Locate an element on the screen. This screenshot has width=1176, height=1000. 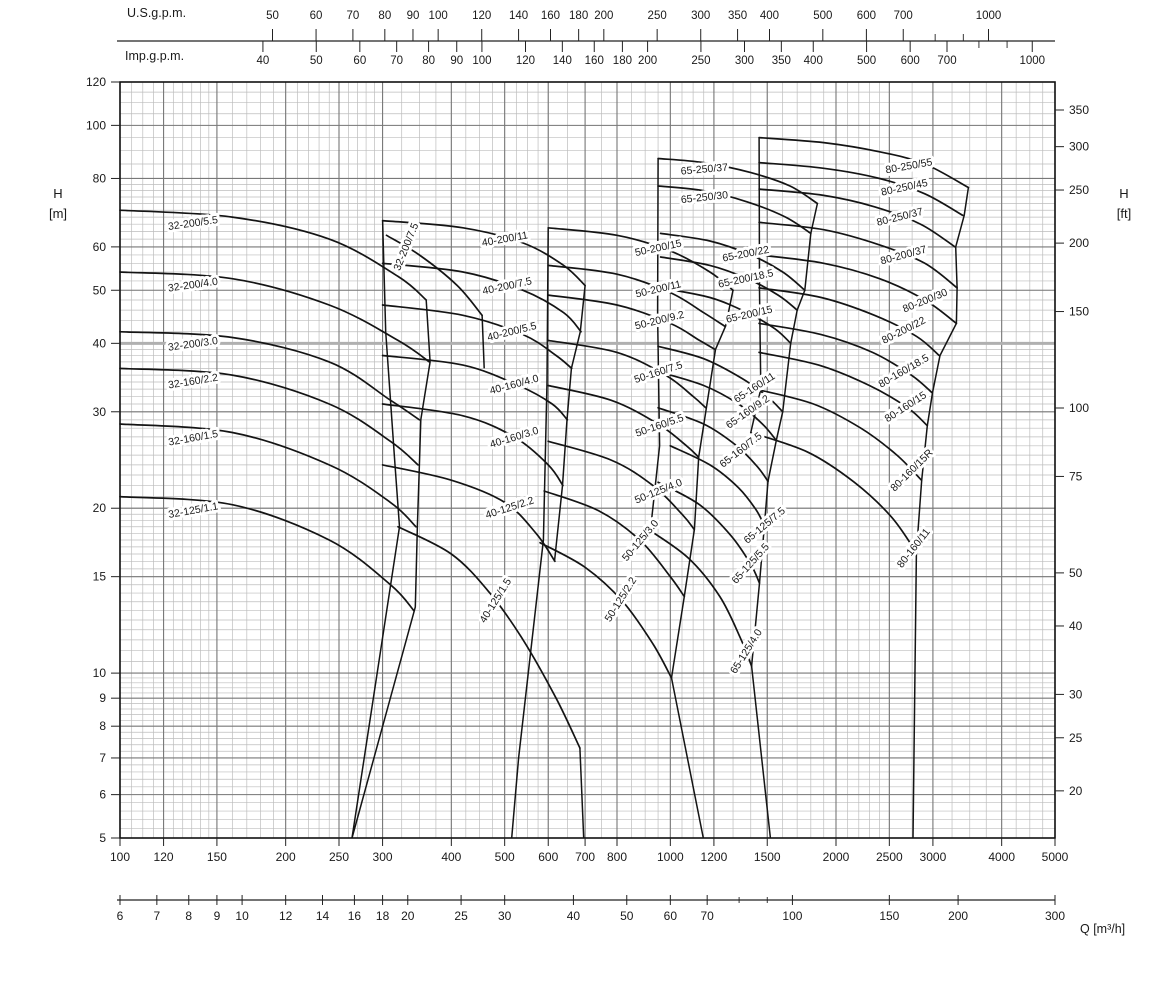
tick-label: 8 is located at coordinates (188, 916).